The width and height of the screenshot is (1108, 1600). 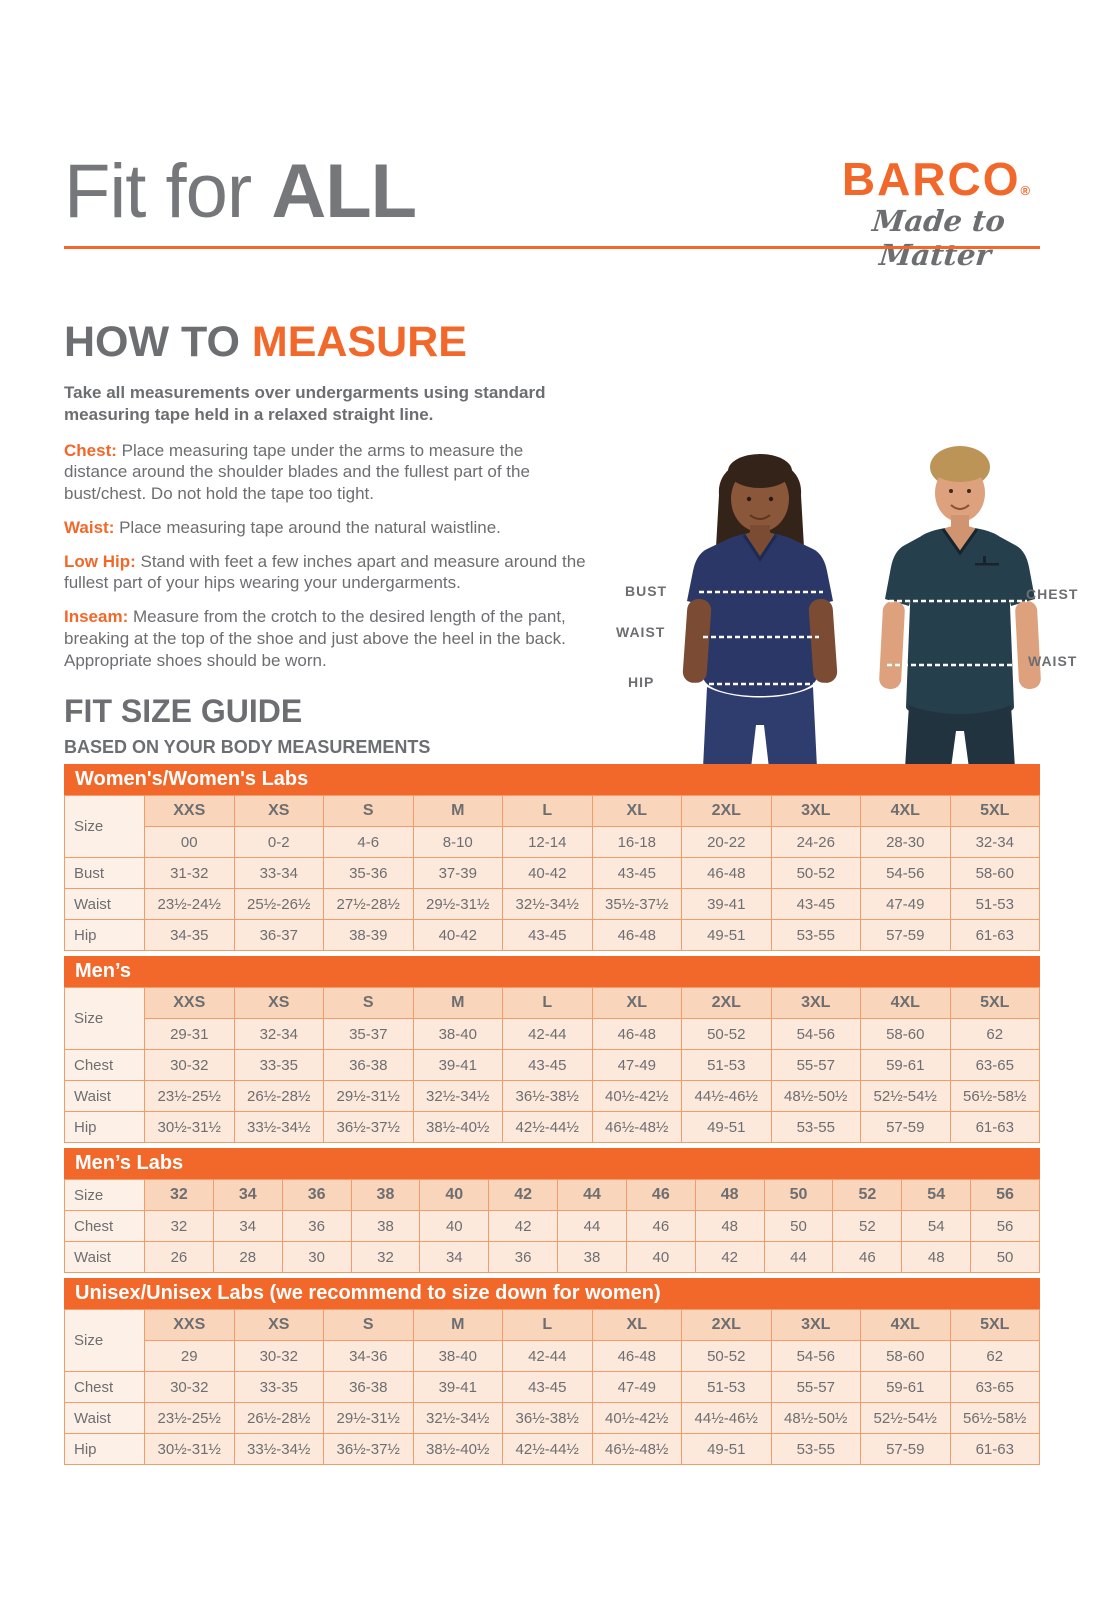 What do you see at coordinates (247, 747) in the screenshot?
I see `fit-size-guide-subheading: BASED ON YOUR BODY MEASUREMENTS` at bounding box center [247, 747].